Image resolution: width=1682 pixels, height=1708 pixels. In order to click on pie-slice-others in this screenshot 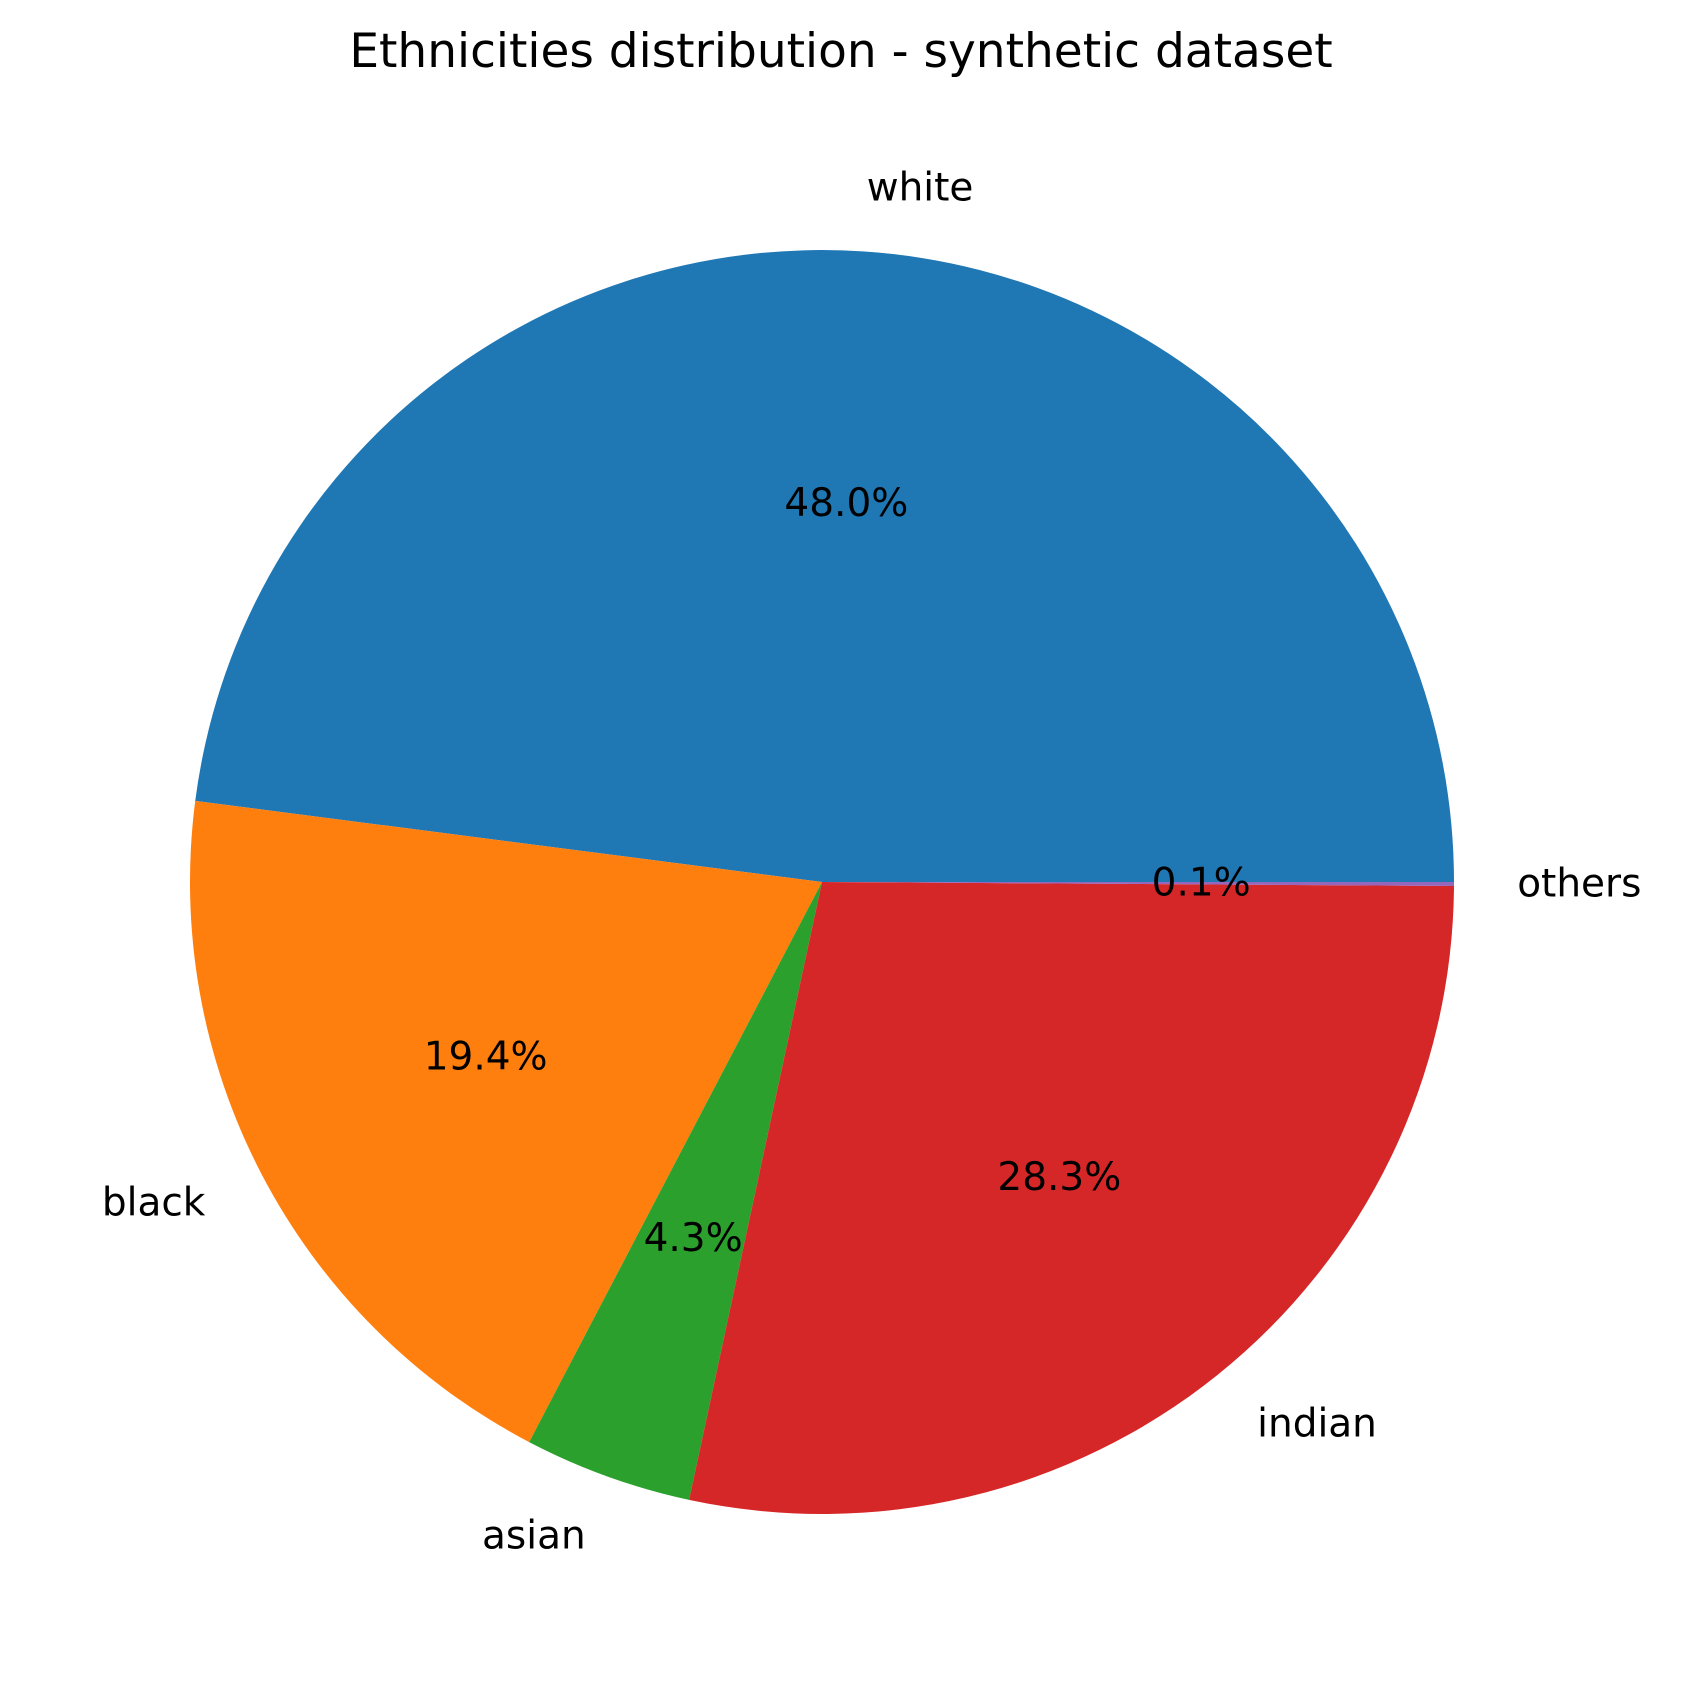, I will do `click(1138, 884)`.